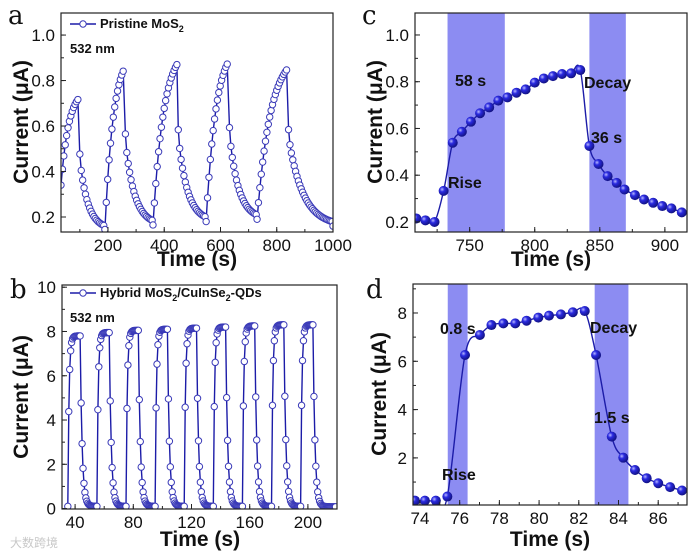 This screenshot has height=560, width=700. Describe the element at coordinates (459, 475) in the screenshot. I see `annotation: Rise` at that location.